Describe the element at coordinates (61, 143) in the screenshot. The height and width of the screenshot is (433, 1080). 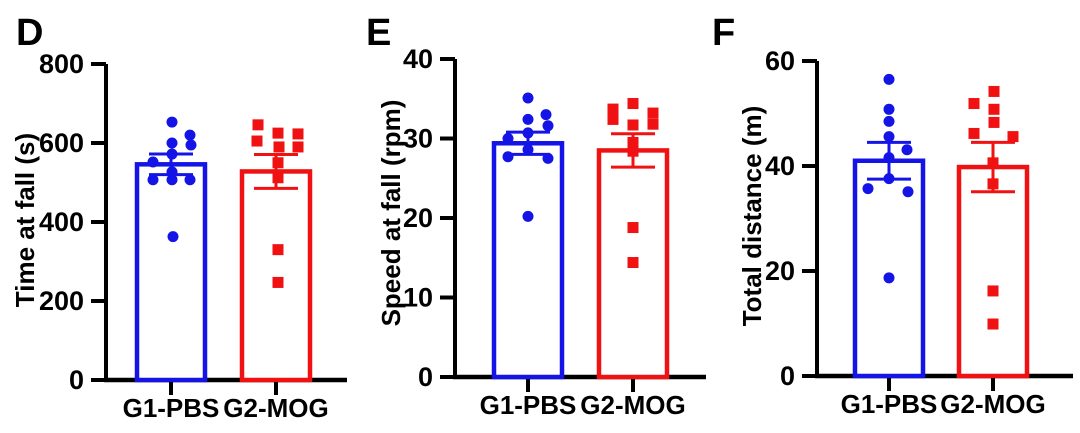
I see `y-tick-label: 600` at that location.